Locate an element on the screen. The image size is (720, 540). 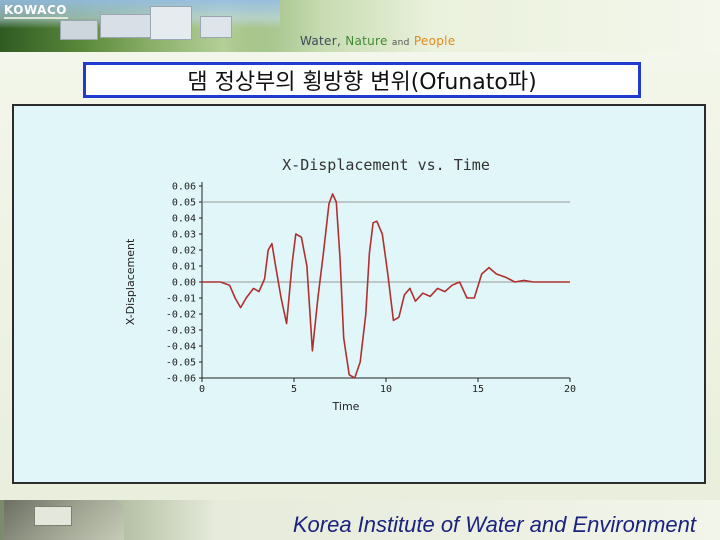
y-tick-label: 0.03 is located at coordinates (184, 235).